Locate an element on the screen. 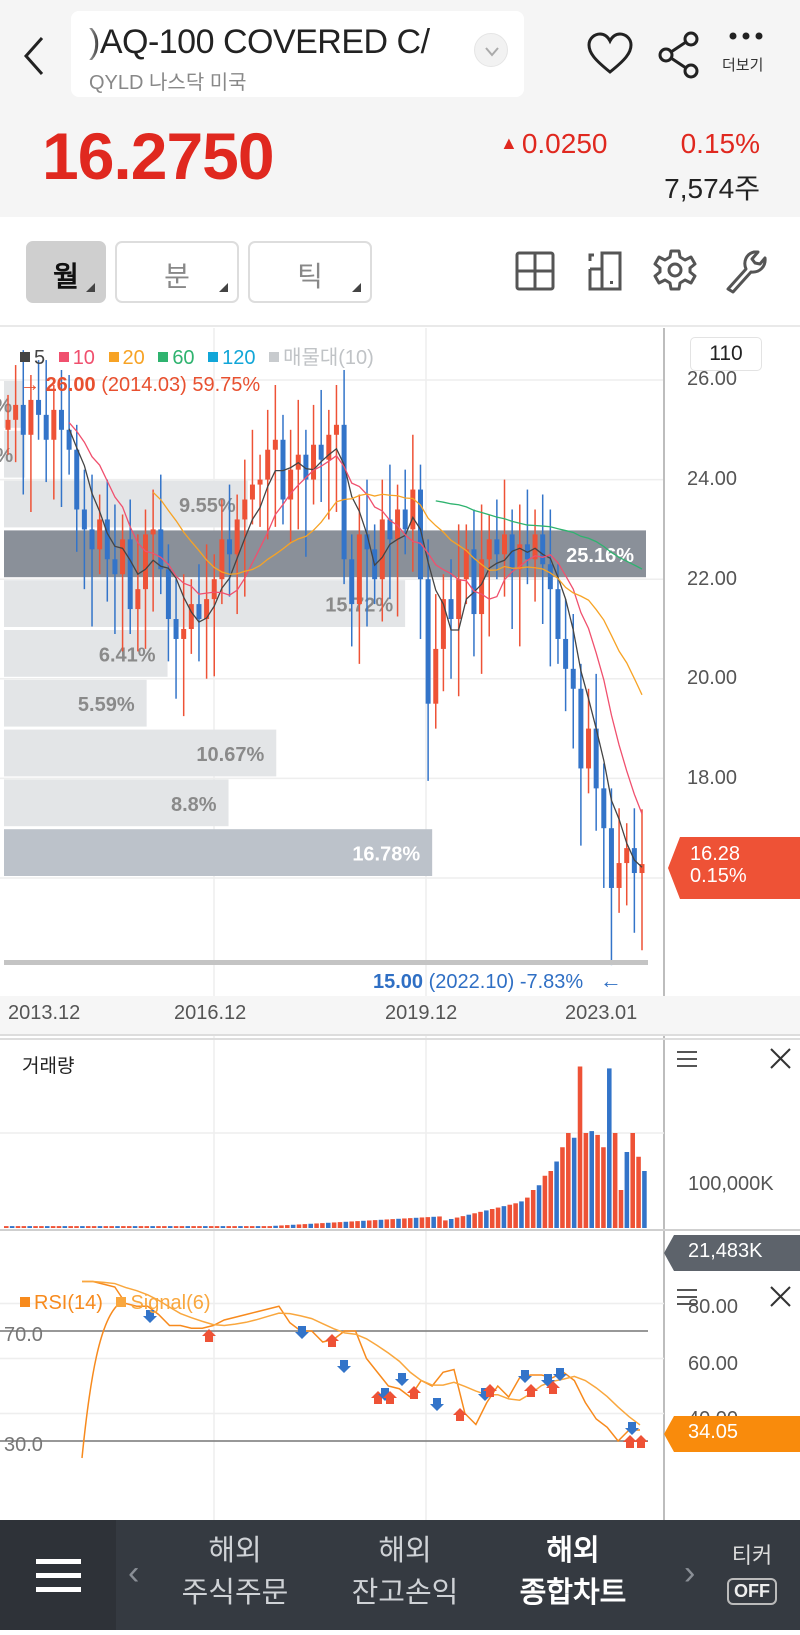 This screenshot has width=800, height=1635. period-minute-button: 분 is located at coordinates (177, 272).